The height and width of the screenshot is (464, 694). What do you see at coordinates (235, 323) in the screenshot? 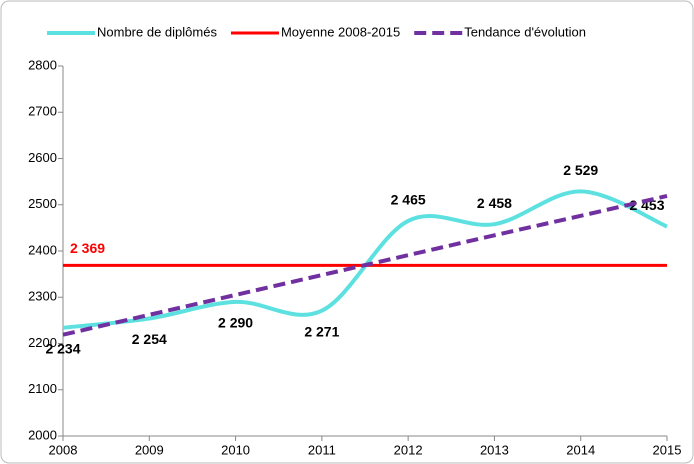
I see `data-label: 2 290` at bounding box center [235, 323].